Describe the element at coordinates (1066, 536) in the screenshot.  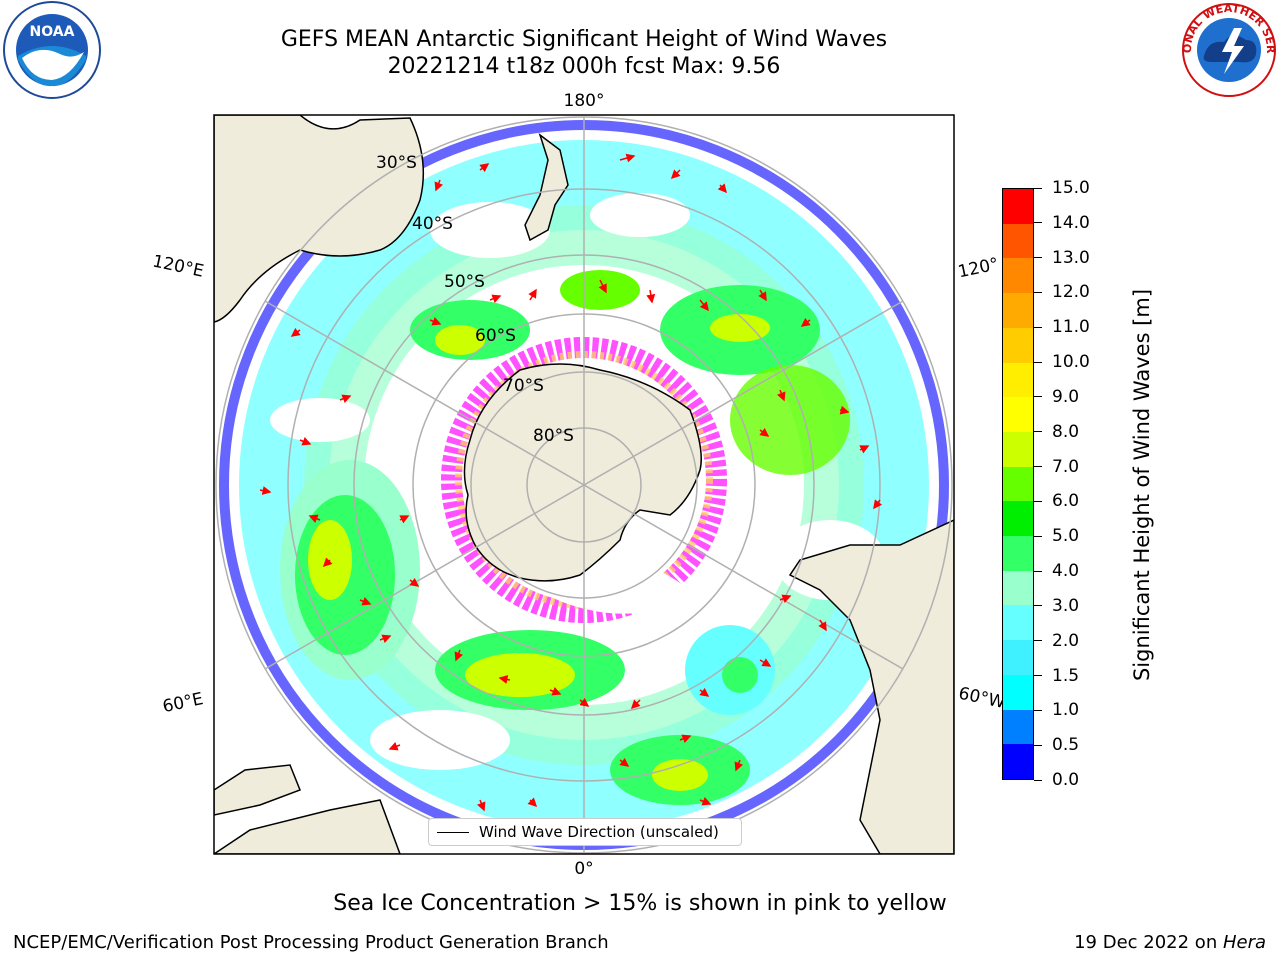
I see `colorbar-tick-label: 5.0` at that location.